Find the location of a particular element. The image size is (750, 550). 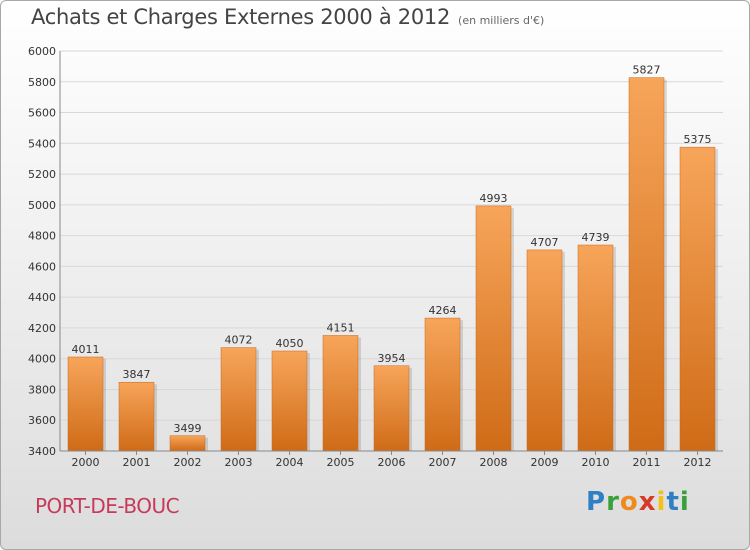

bar-2009 is located at coordinates (544, 350).